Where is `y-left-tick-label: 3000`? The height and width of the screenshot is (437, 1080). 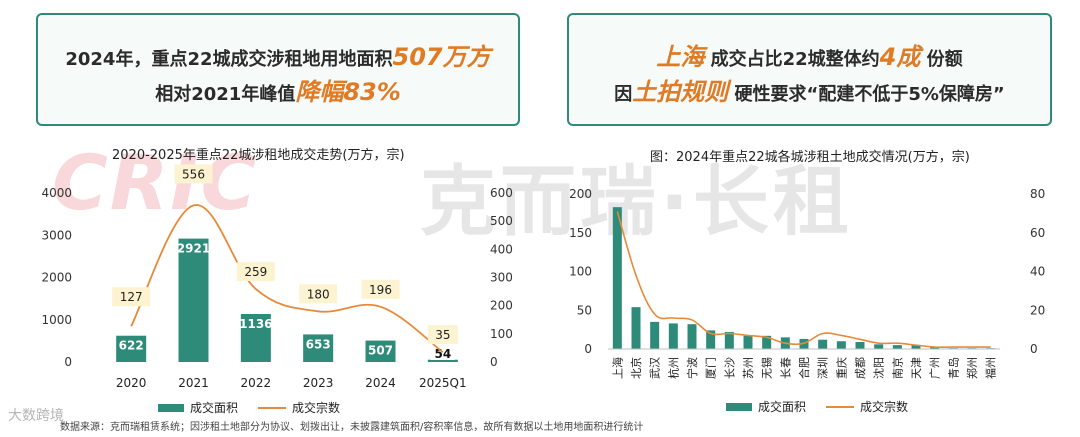 y-left-tick-label: 3000 is located at coordinates (56, 235).